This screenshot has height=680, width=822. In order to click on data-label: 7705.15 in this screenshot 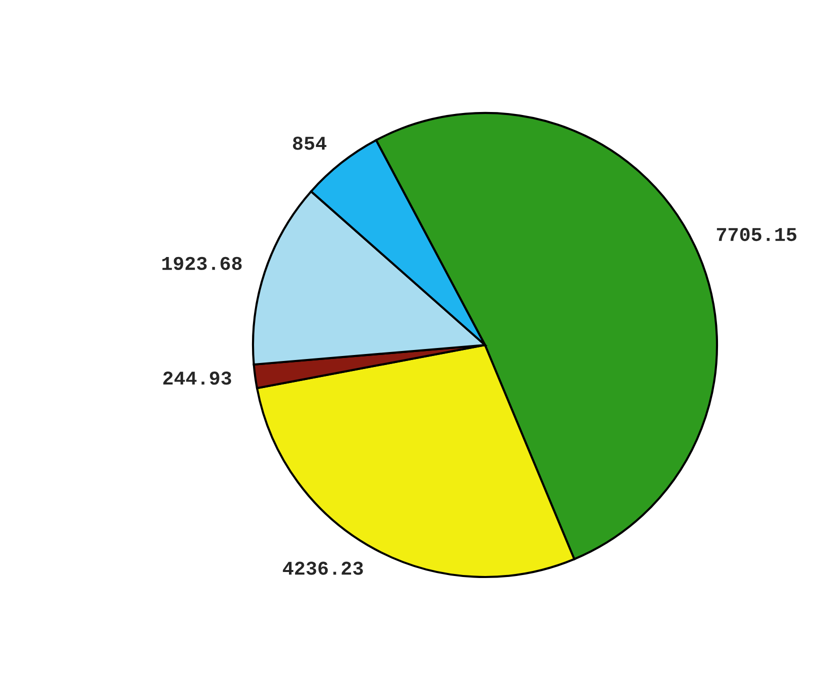, I will do `click(756, 235)`.